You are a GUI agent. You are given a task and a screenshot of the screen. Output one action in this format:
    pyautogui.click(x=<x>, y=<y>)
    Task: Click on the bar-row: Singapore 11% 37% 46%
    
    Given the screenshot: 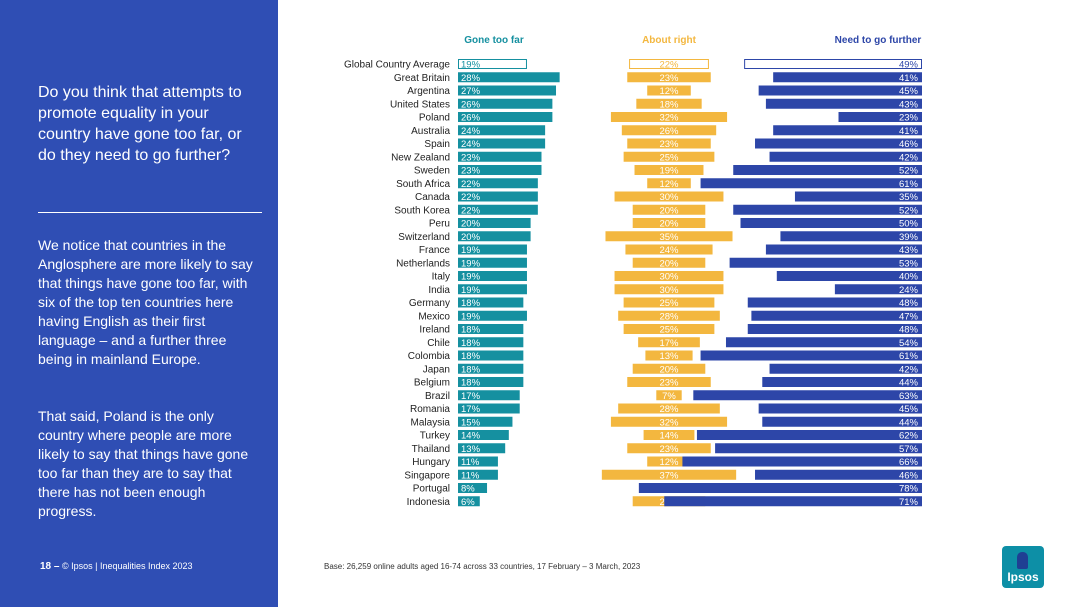 What is the action you would take?
    pyautogui.click(x=663, y=475)
    